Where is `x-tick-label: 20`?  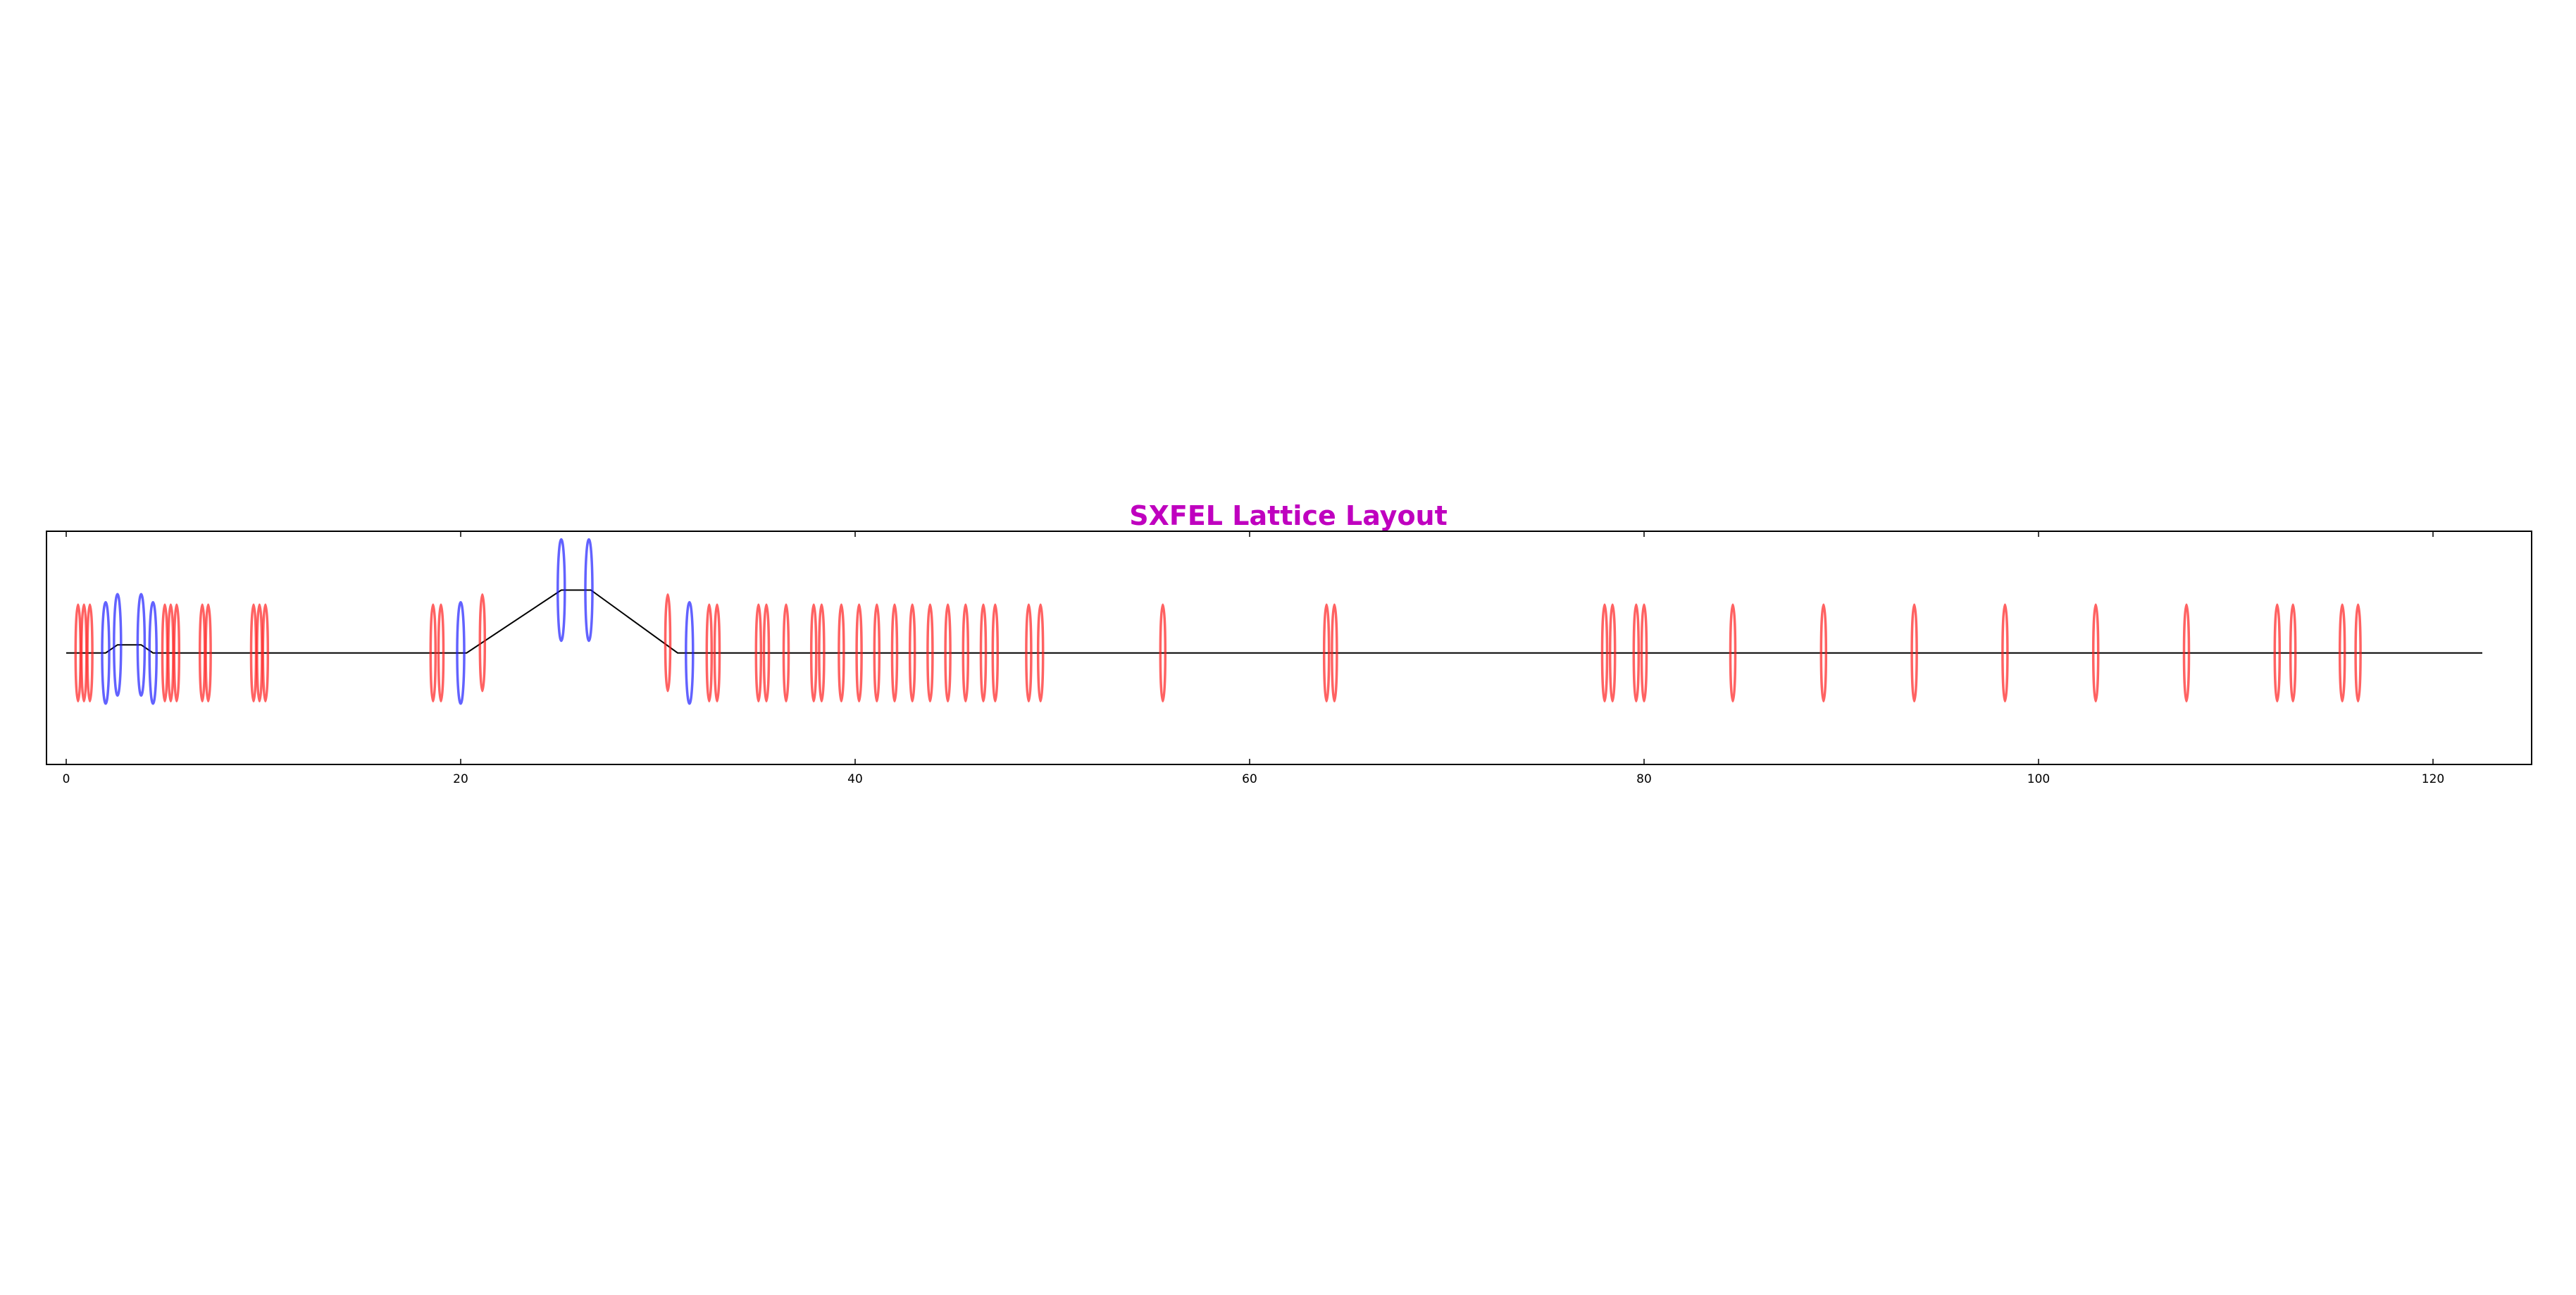 x-tick-label: 20 is located at coordinates (460, 779).